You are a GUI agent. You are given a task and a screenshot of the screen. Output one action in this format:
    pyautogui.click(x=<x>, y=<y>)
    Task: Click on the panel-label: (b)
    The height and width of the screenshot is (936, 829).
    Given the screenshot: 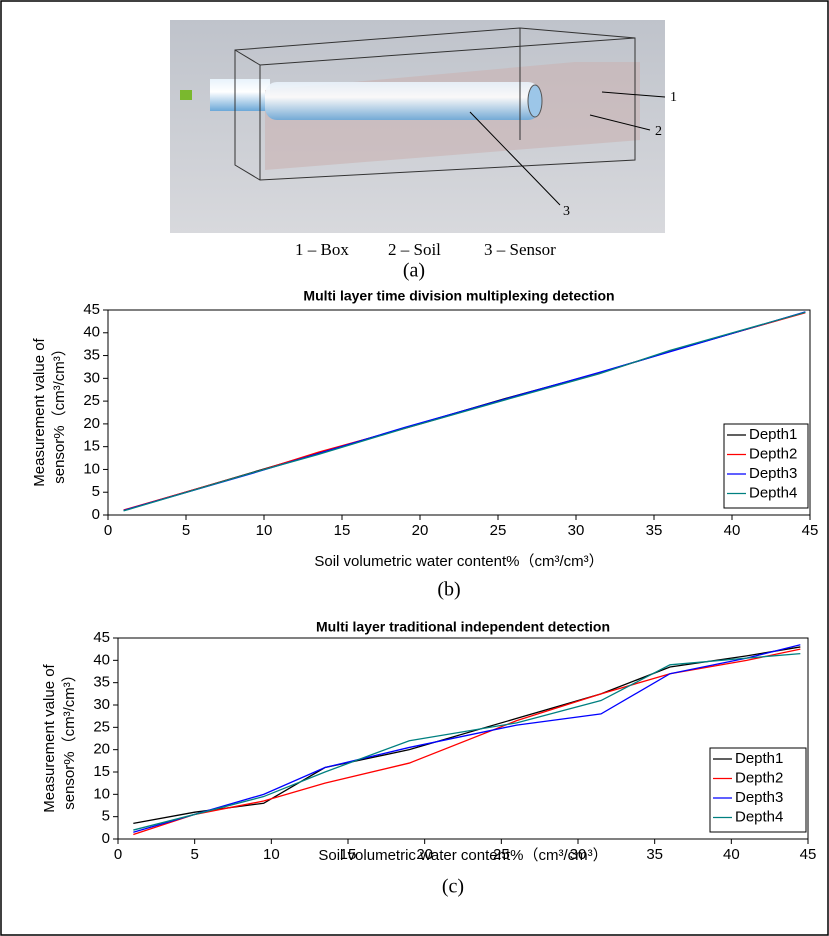 What is the action you would take?
    pyautogui.click(x=448, y=590)
    